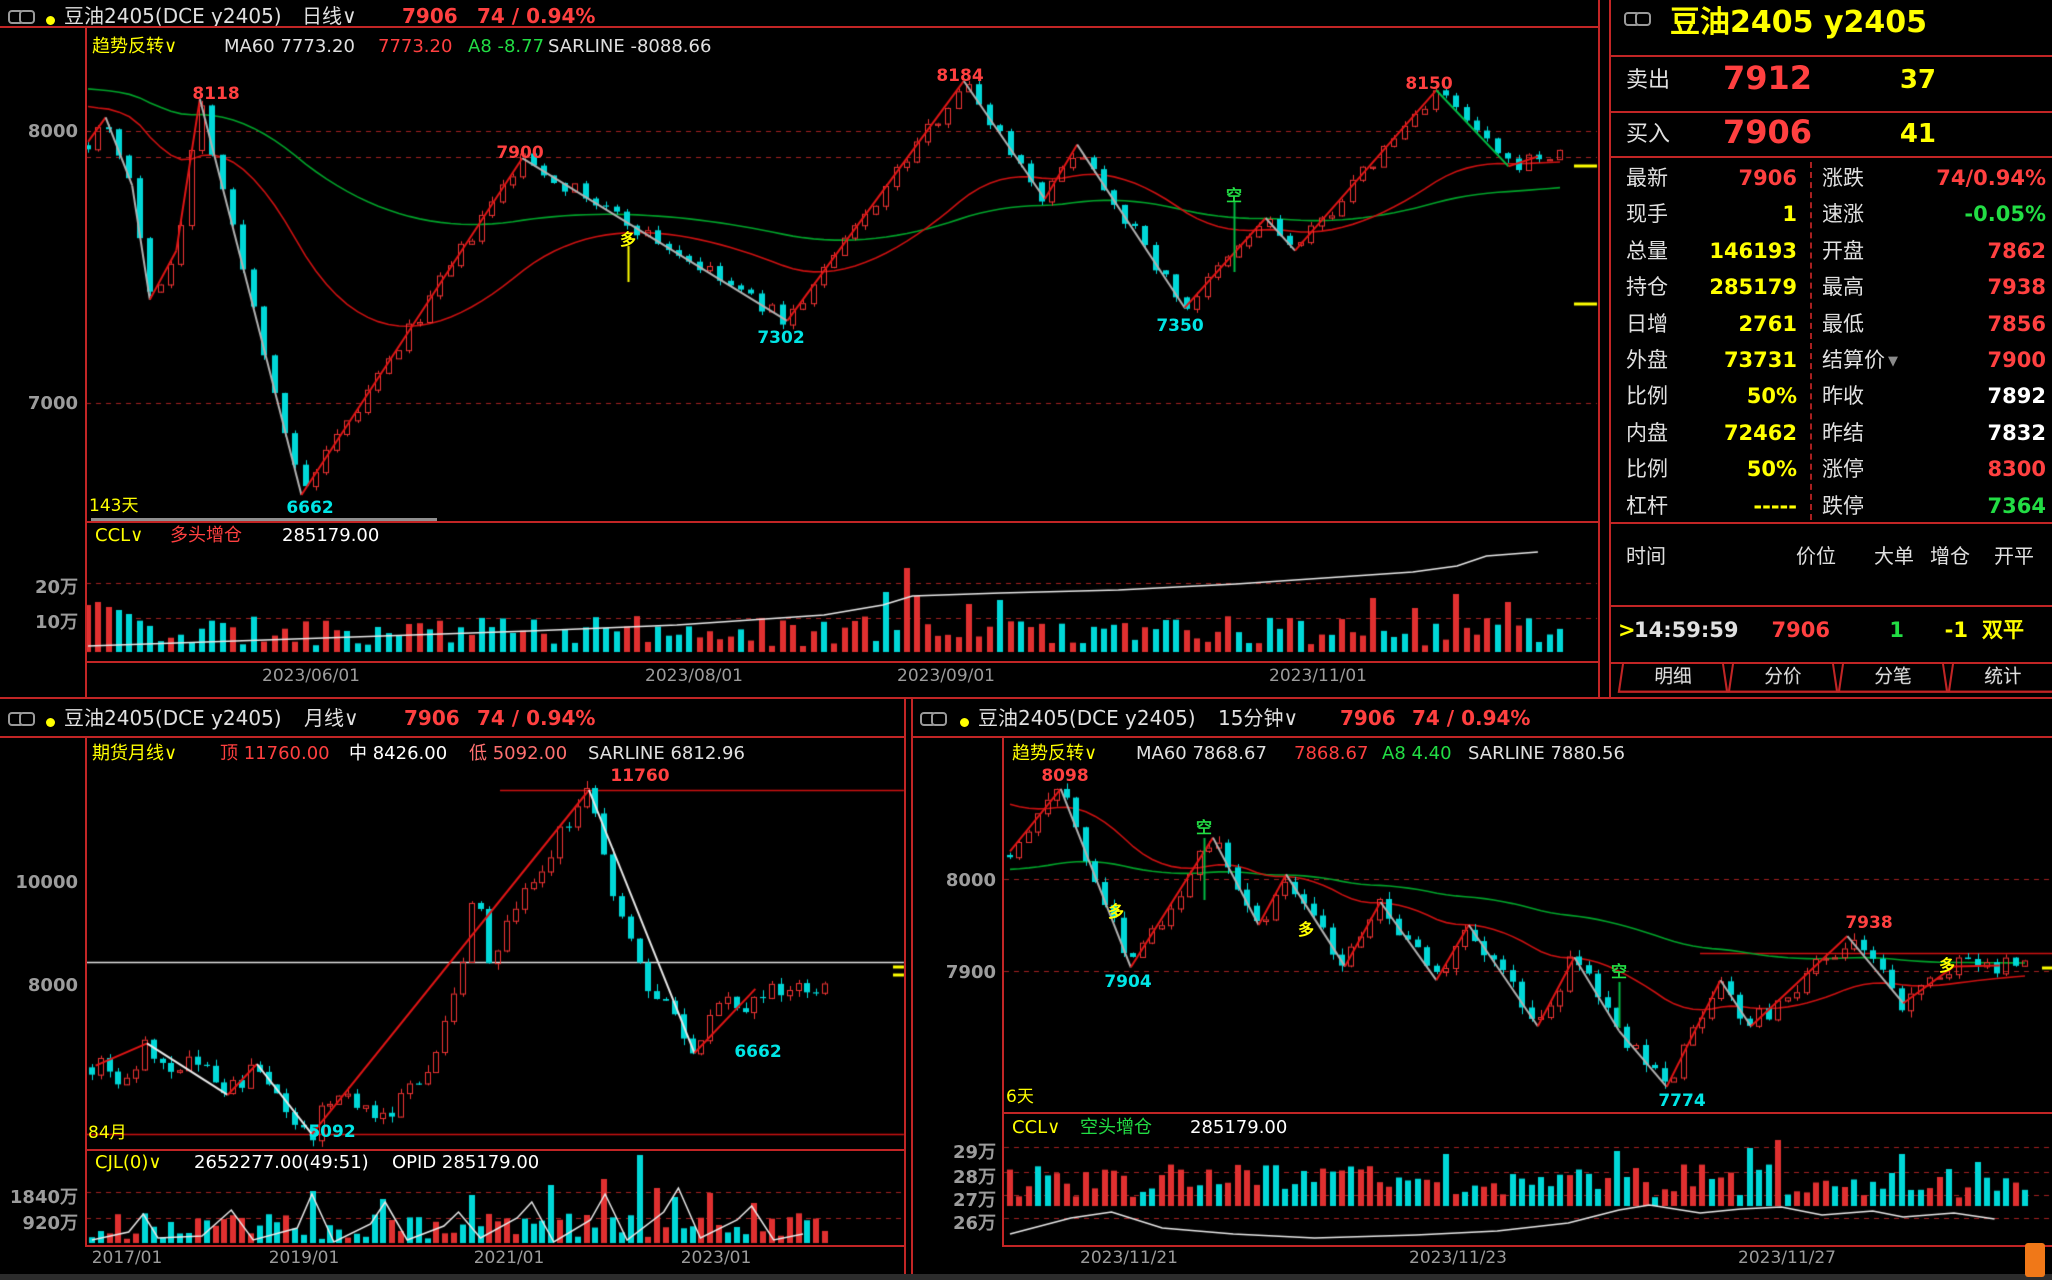  Describe the element at coordinates (2016, 360) in the screenshot. I see `quote-field-value: 7900` at that location.